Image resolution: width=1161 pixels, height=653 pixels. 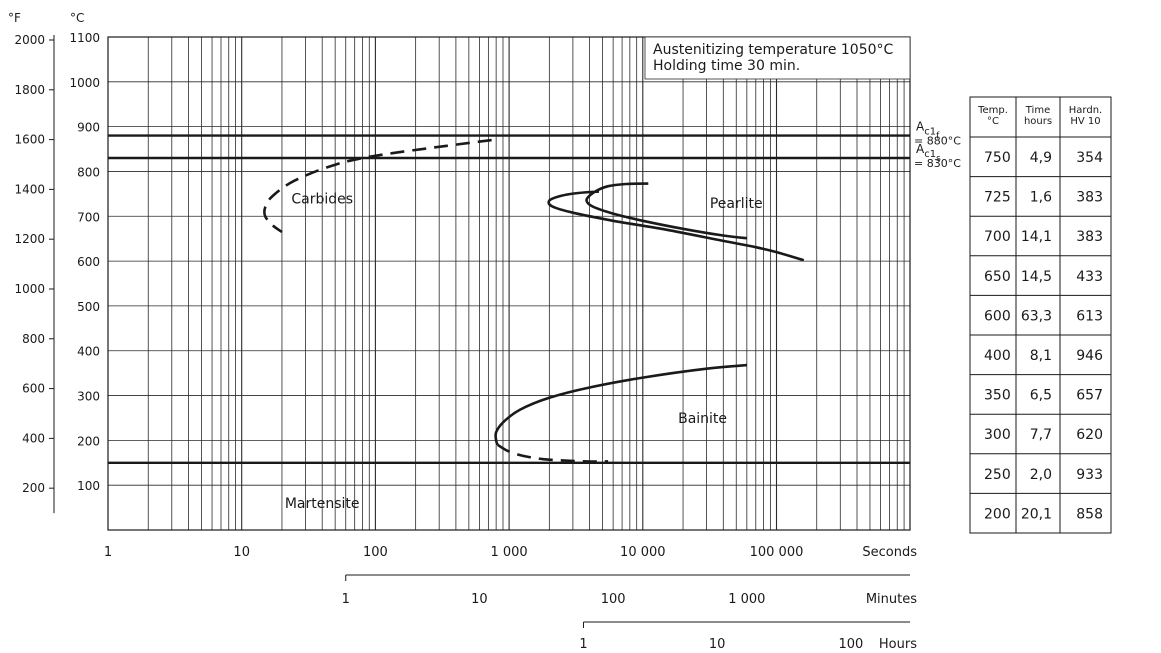 What do you see at coordinates (717, 644) in the screenshot?
I see `hours-tick-label: 10` at bounding box center [717, 644].